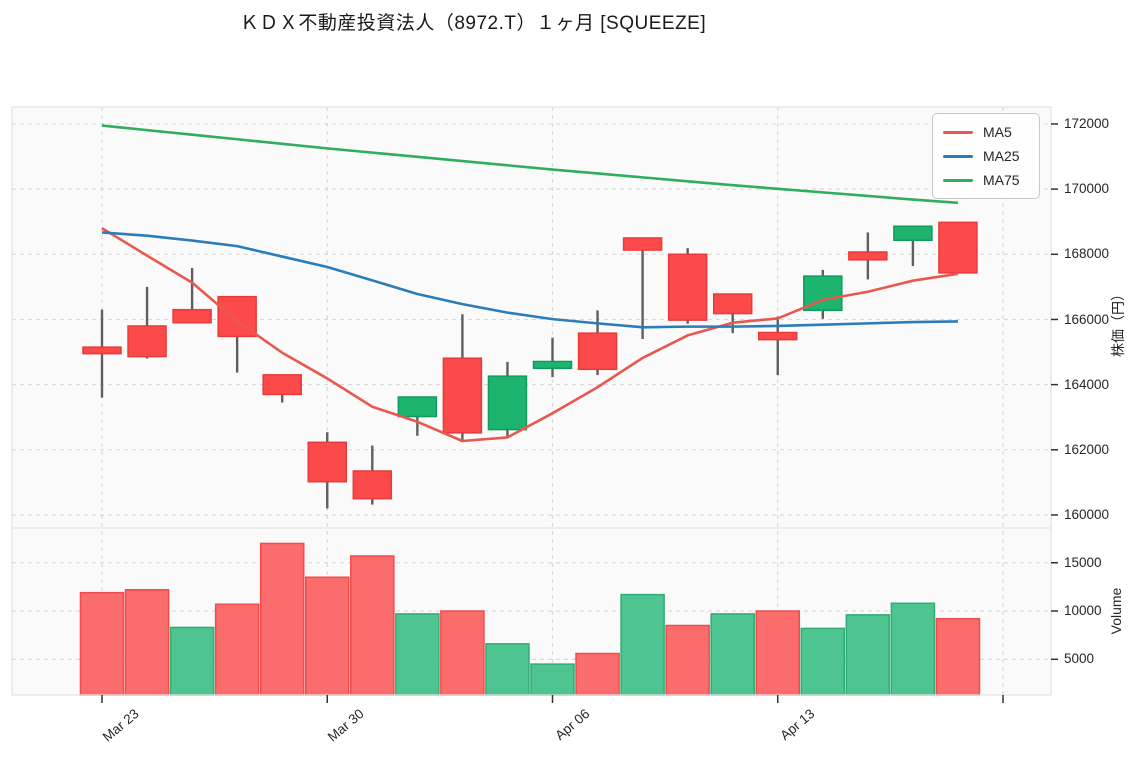 The image size is (1146, 760). I want to click on price-tick-label: 172000, so click(1087, 123).